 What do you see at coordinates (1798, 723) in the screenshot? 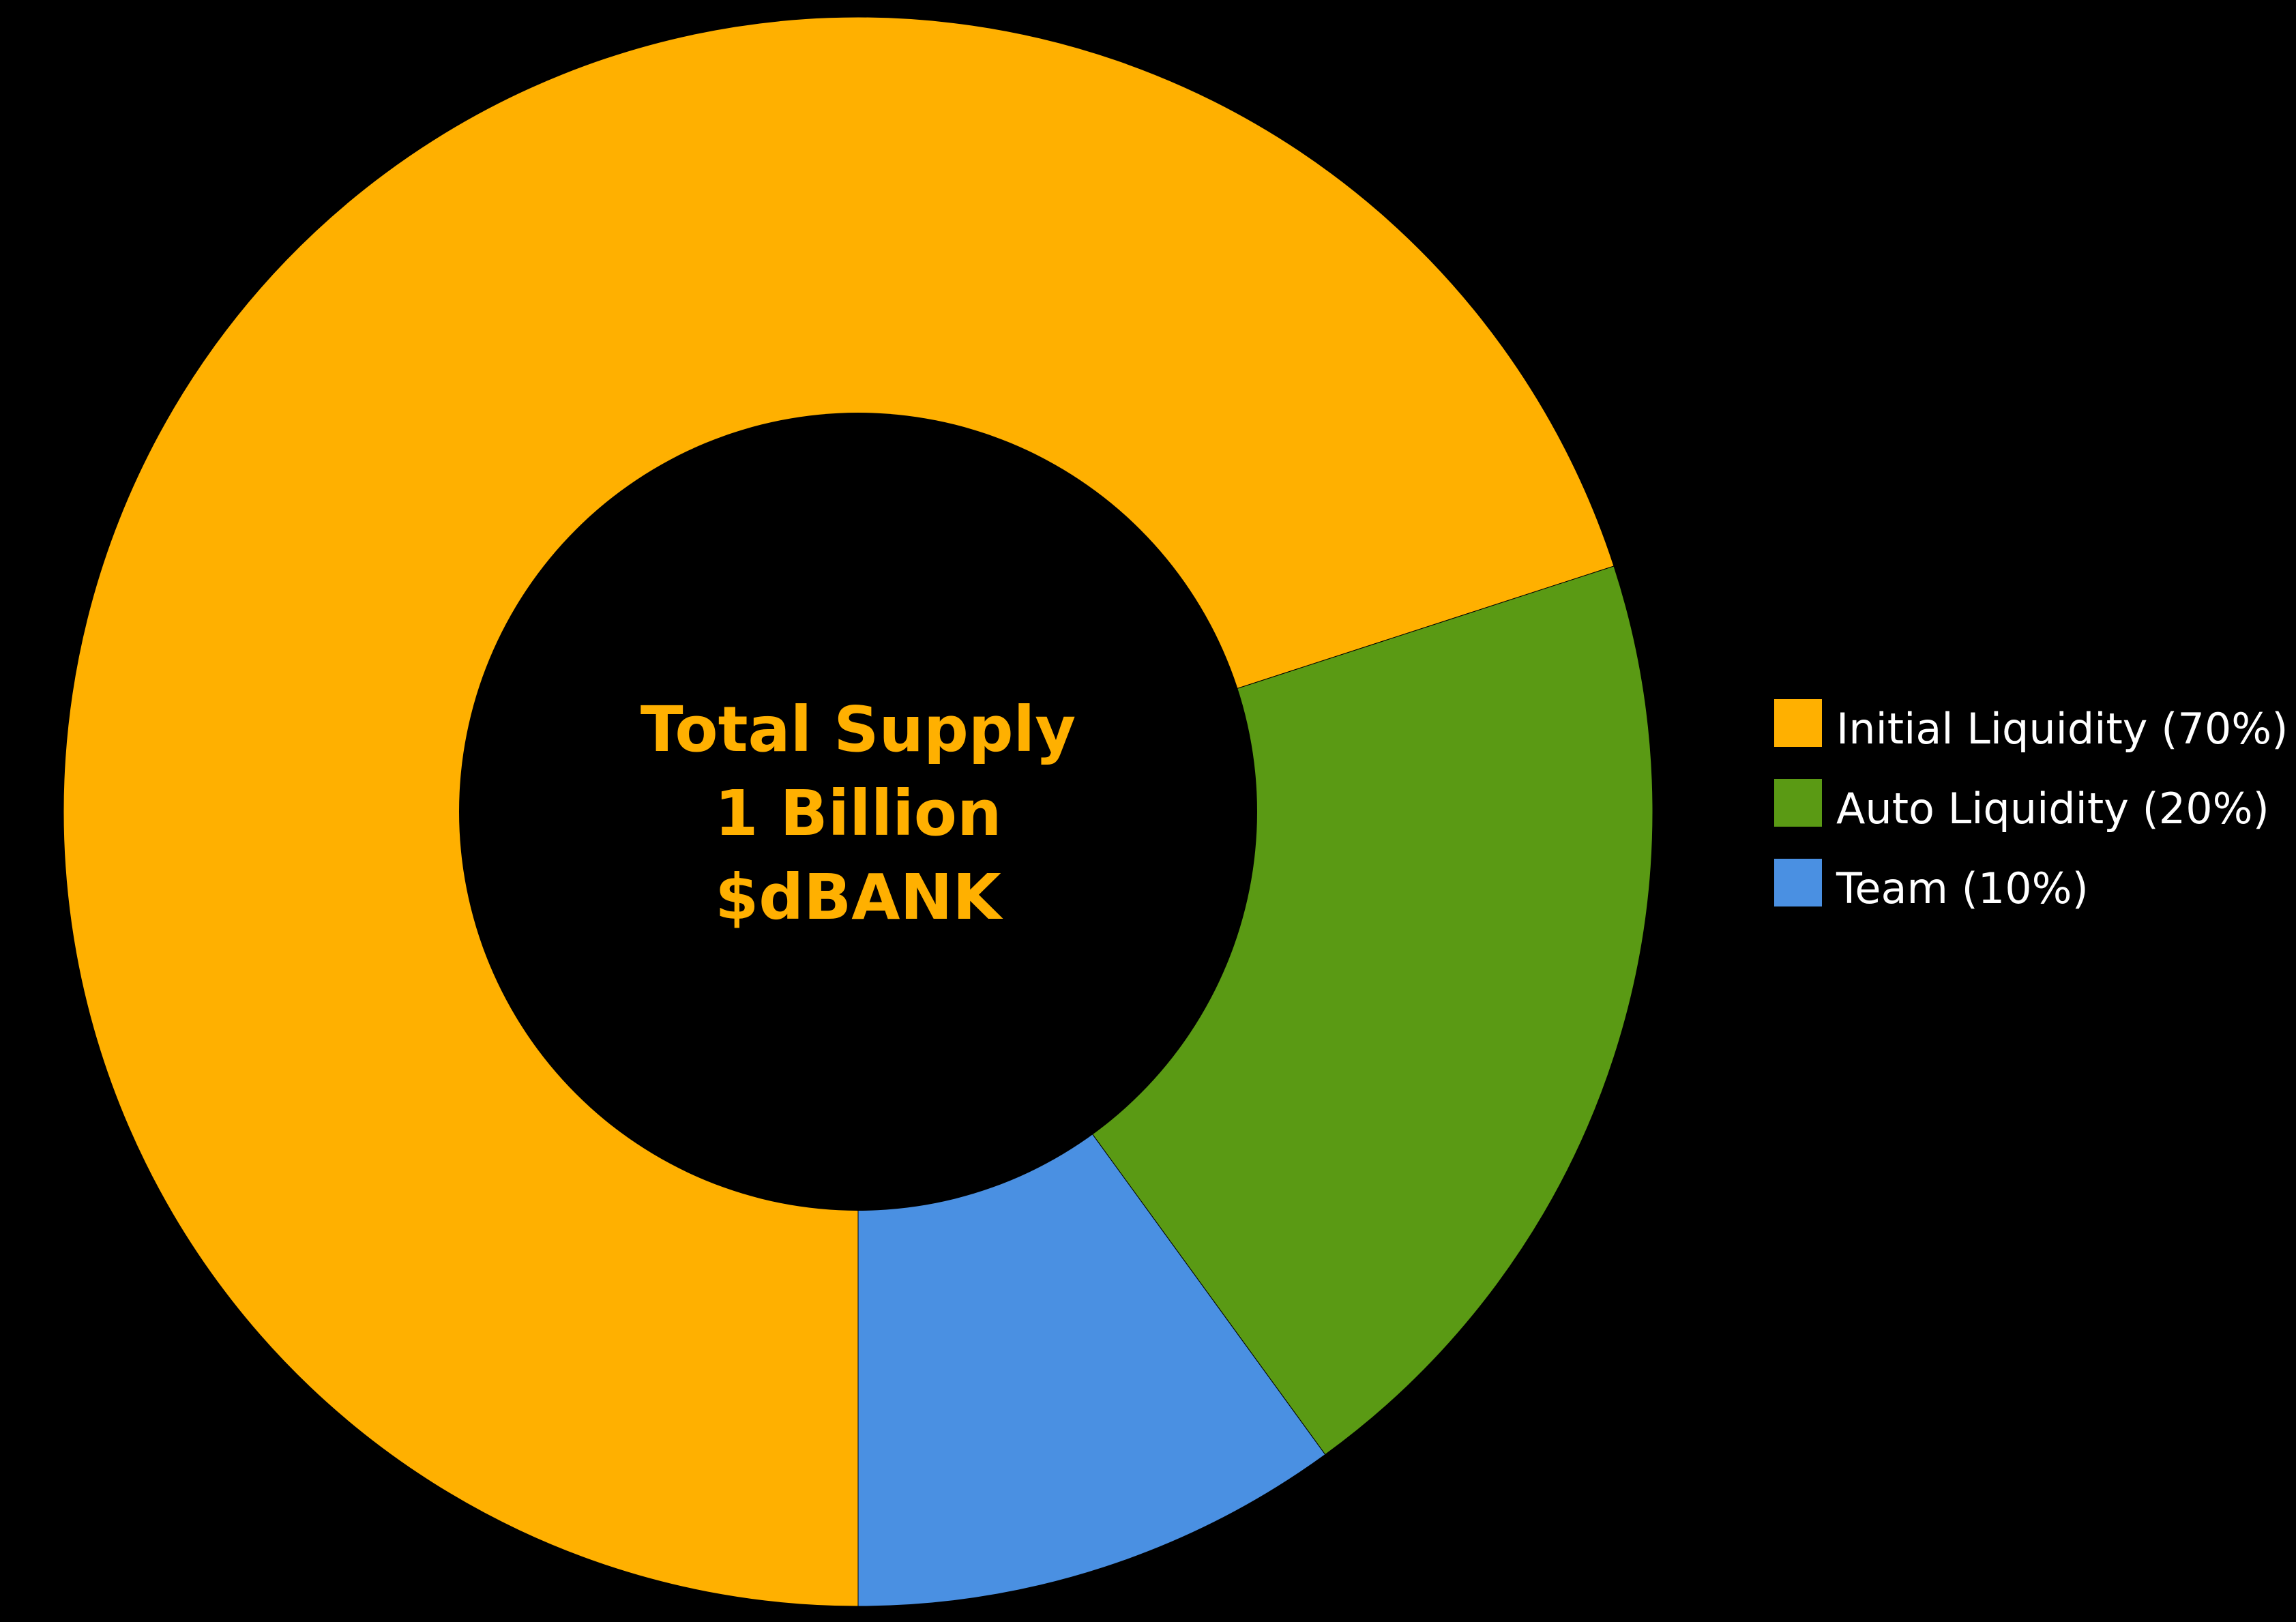
I see `legend-swatch-initial-liquidity` at bounding box center [1798, 723].